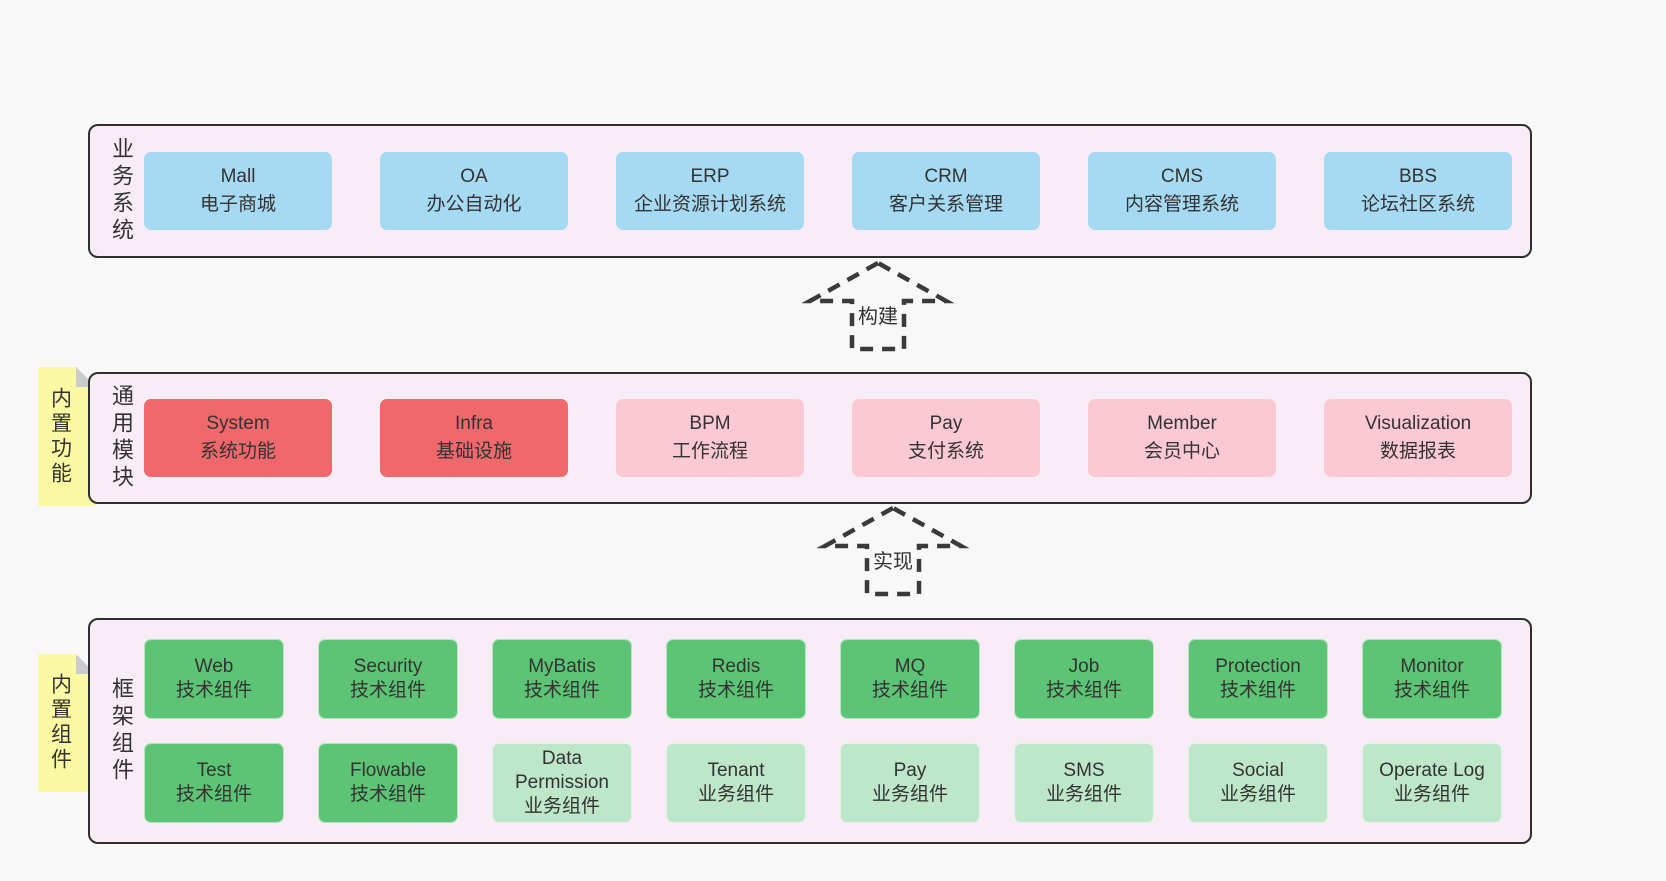 This screenshot has height=881, width=1666. I want to click on module-box: Operate Log 业务组件, so click(1432, 783).